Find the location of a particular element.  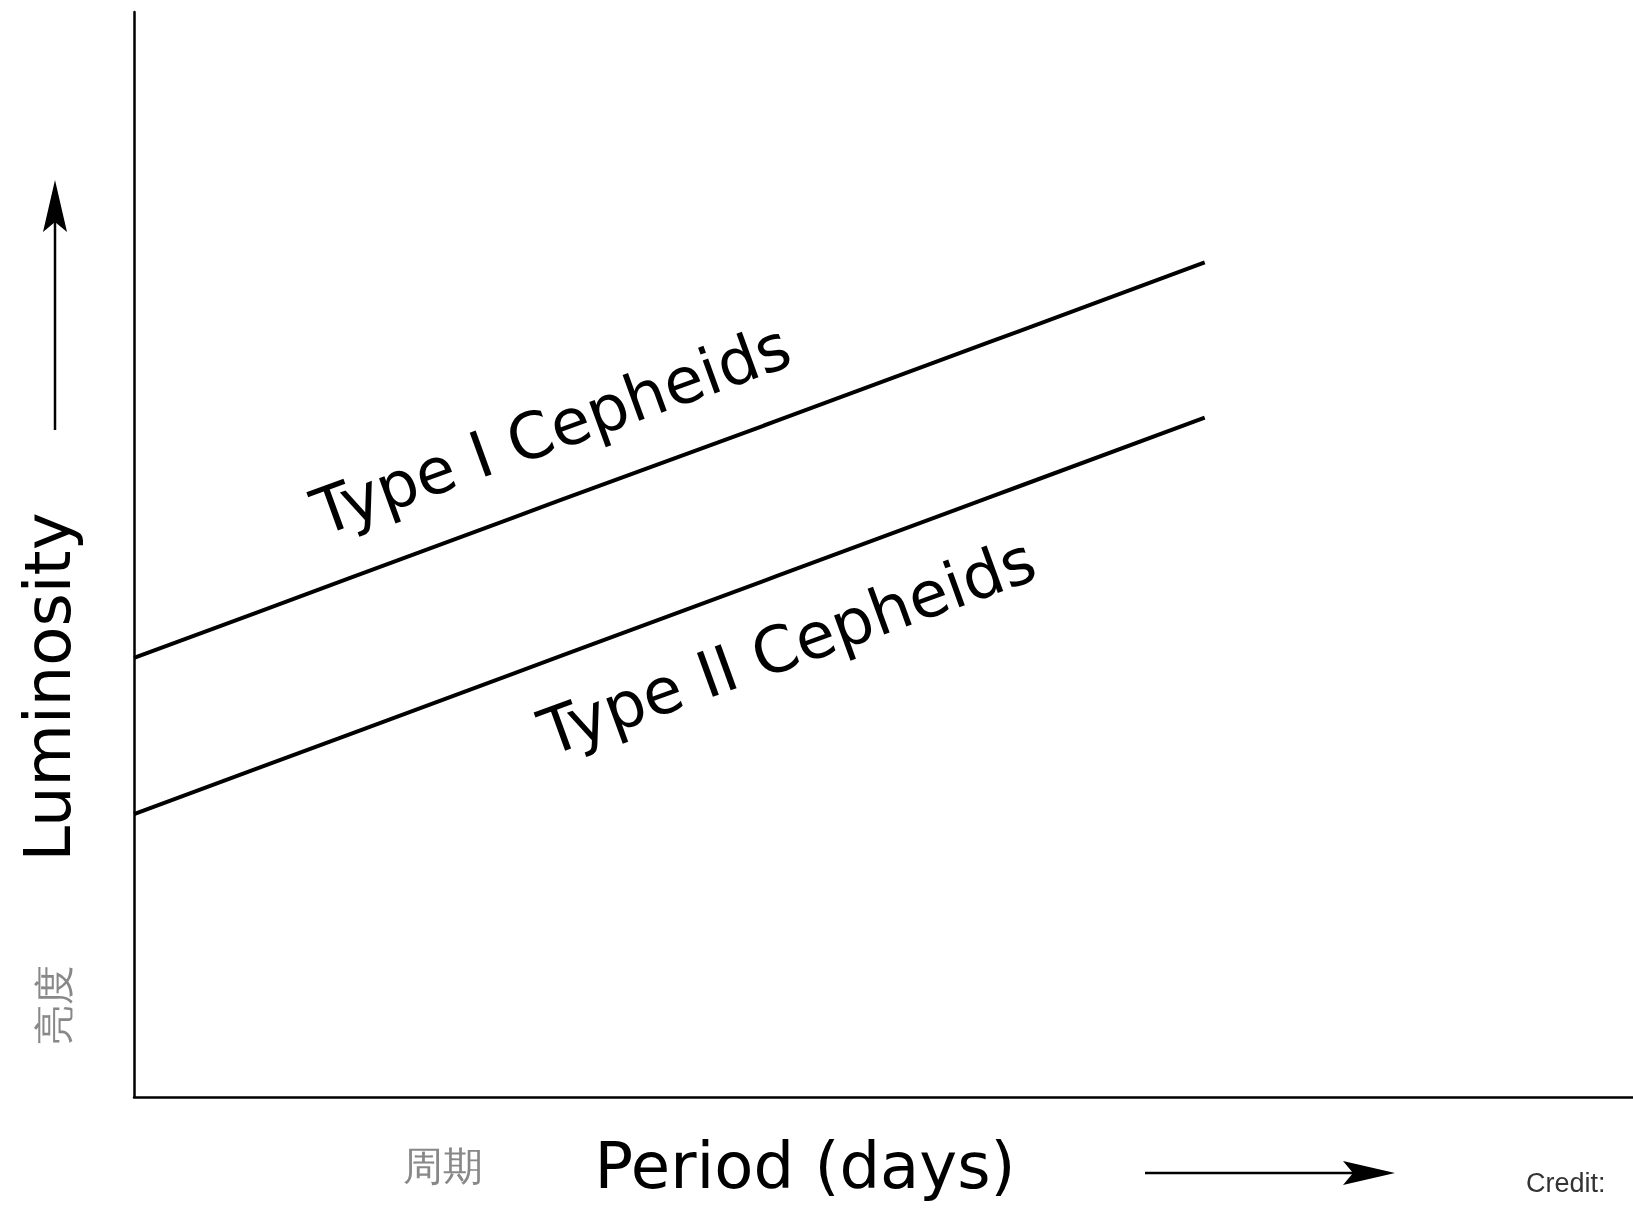

x-axis-title: Period (days) is located at coordinates (805, 1166).